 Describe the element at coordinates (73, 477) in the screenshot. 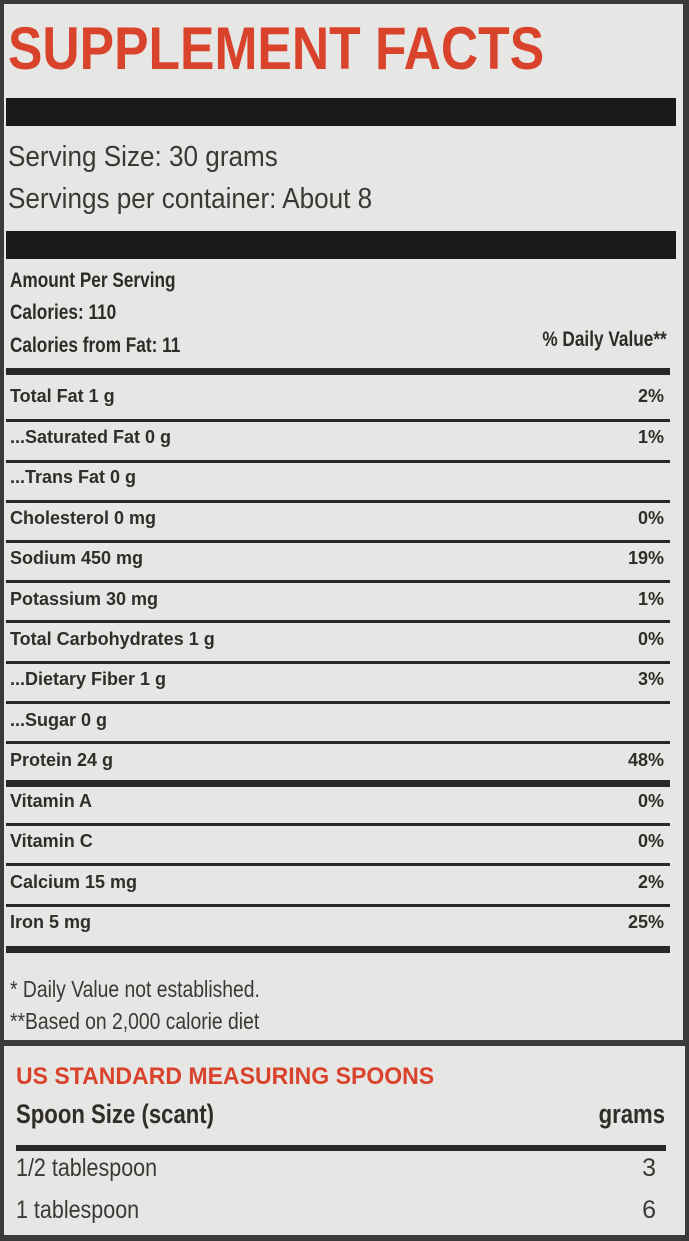

I see `nutrient-name: ...Trans Fat 0 g` at that location.